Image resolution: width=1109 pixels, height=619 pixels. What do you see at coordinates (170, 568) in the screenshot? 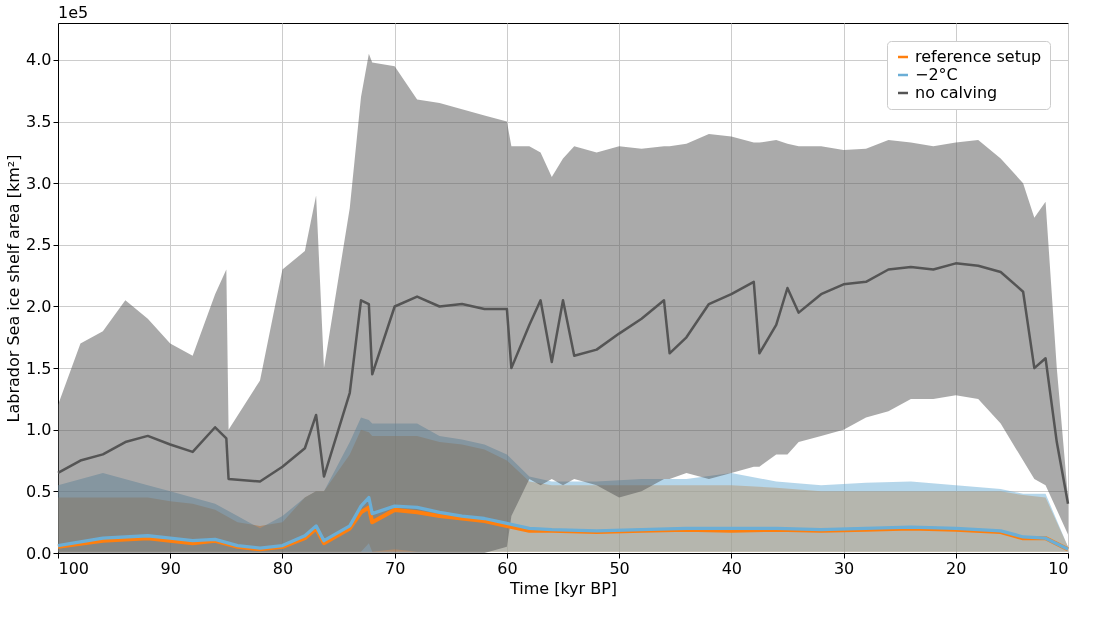
I see `x-tick-label: 90` at bounding box center [170, 568].